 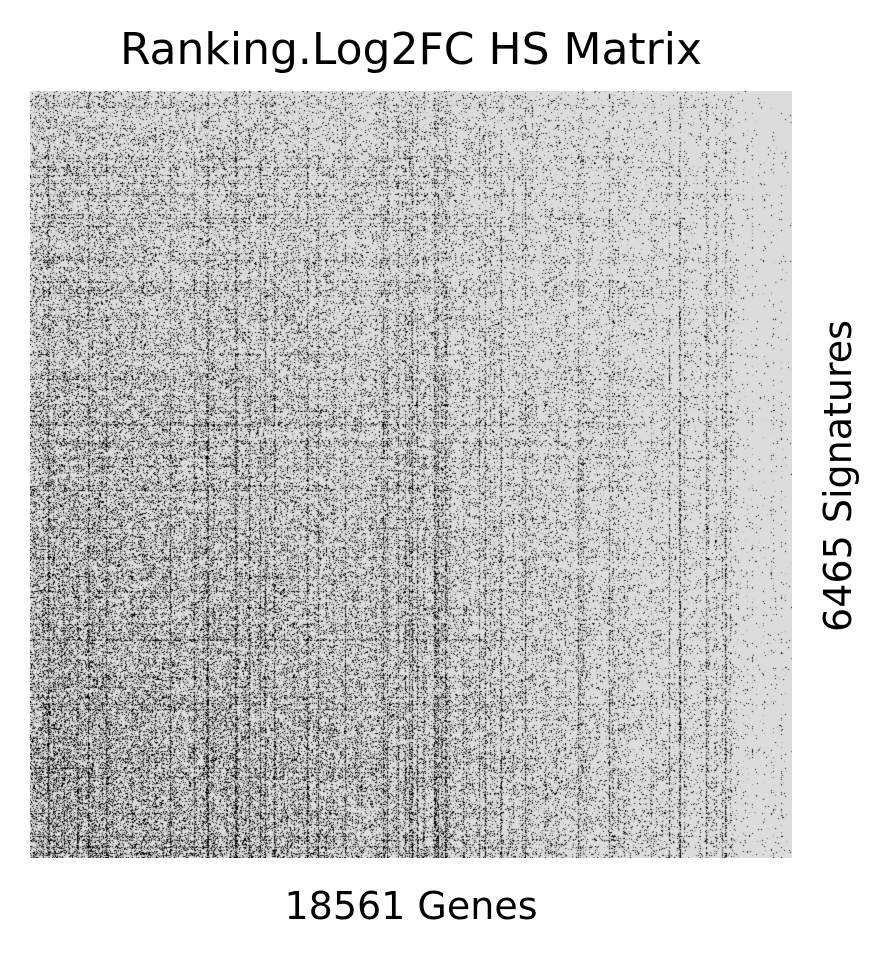 I want to click on x-axis-label: 18561 Genes, so click(x=411, y=906).